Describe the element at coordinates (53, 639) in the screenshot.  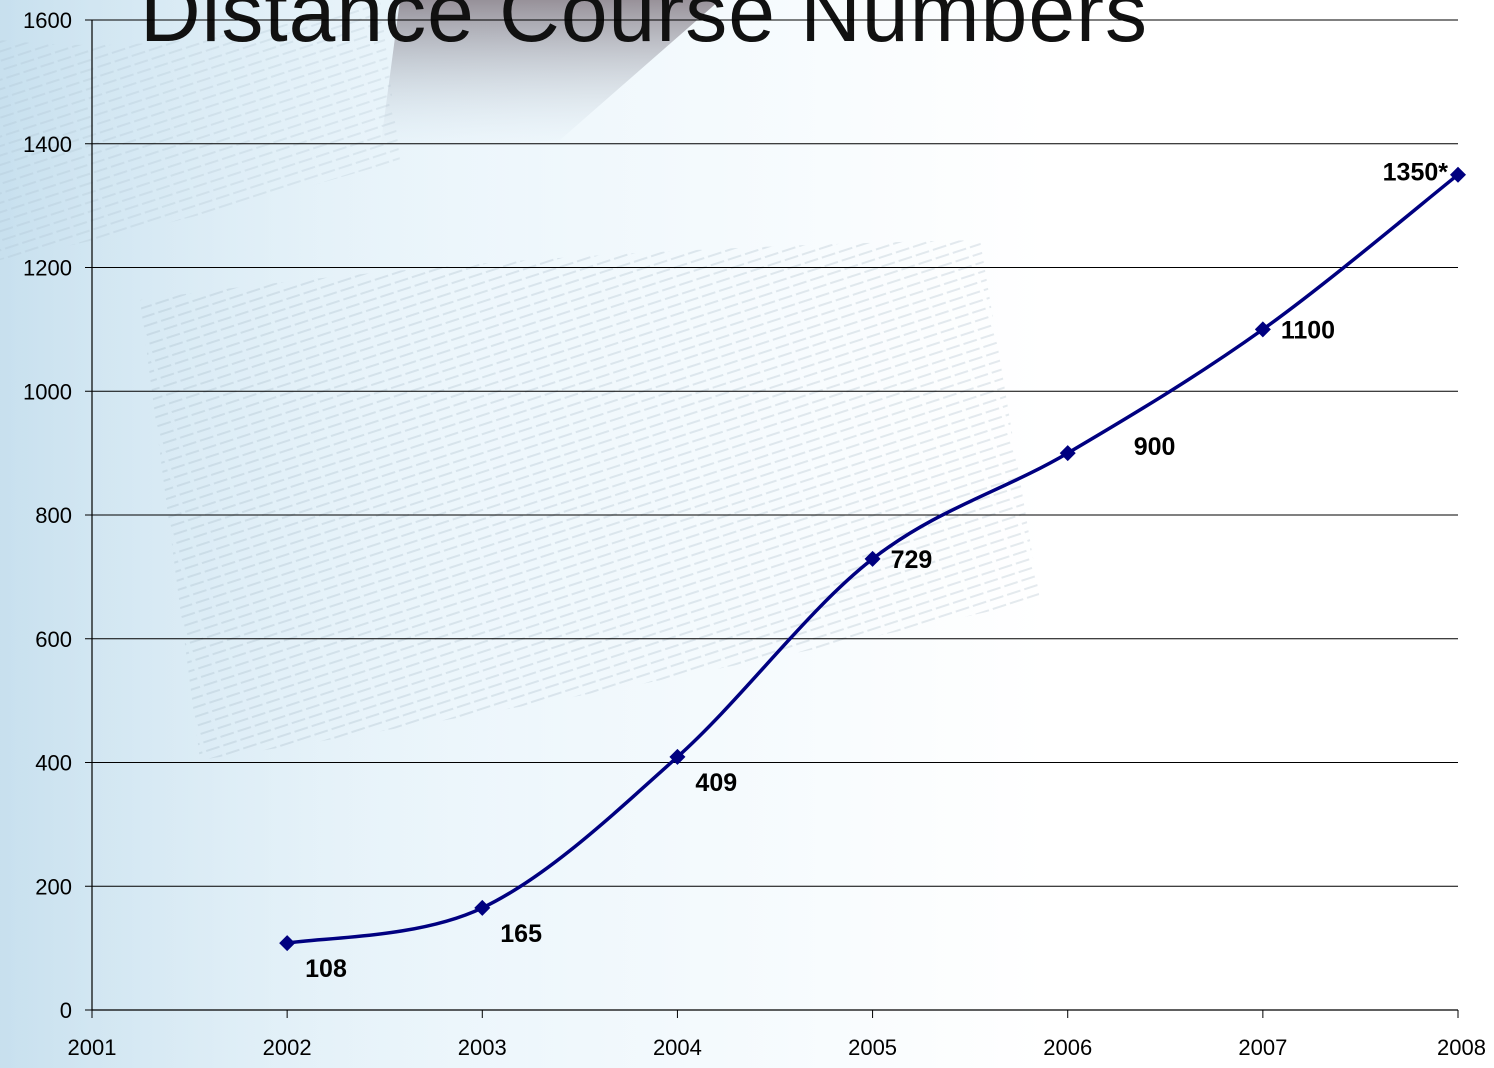
I see `y-tick-label: 600` at that location.